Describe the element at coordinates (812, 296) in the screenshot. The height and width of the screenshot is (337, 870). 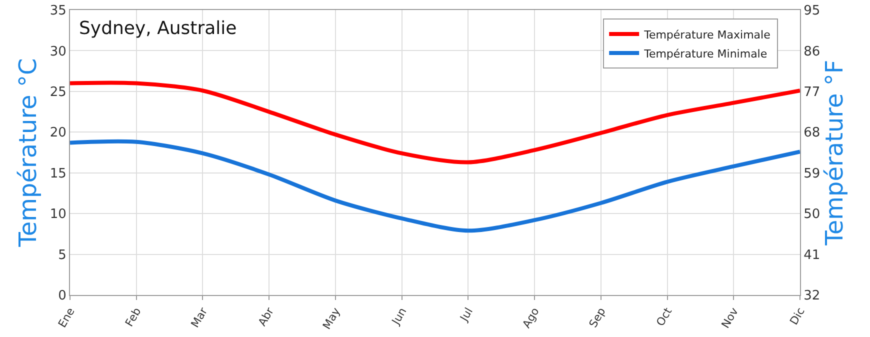
I see `y2-tick-label: 32` at that location.